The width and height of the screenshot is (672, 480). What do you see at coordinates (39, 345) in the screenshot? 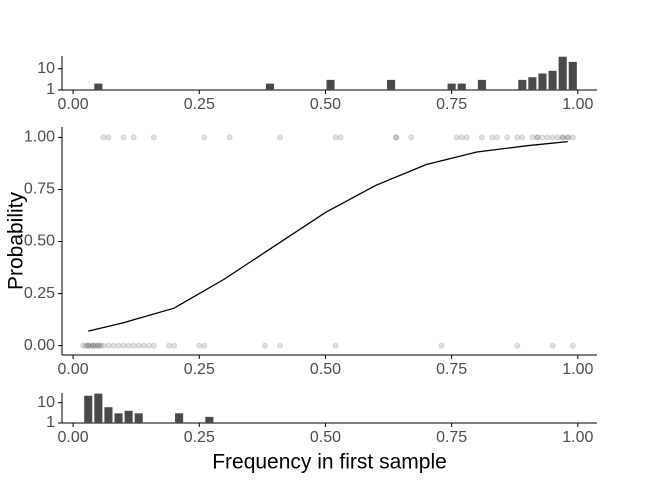
I see `y-tick-label: 0.00` at bounding box center [39, 345].